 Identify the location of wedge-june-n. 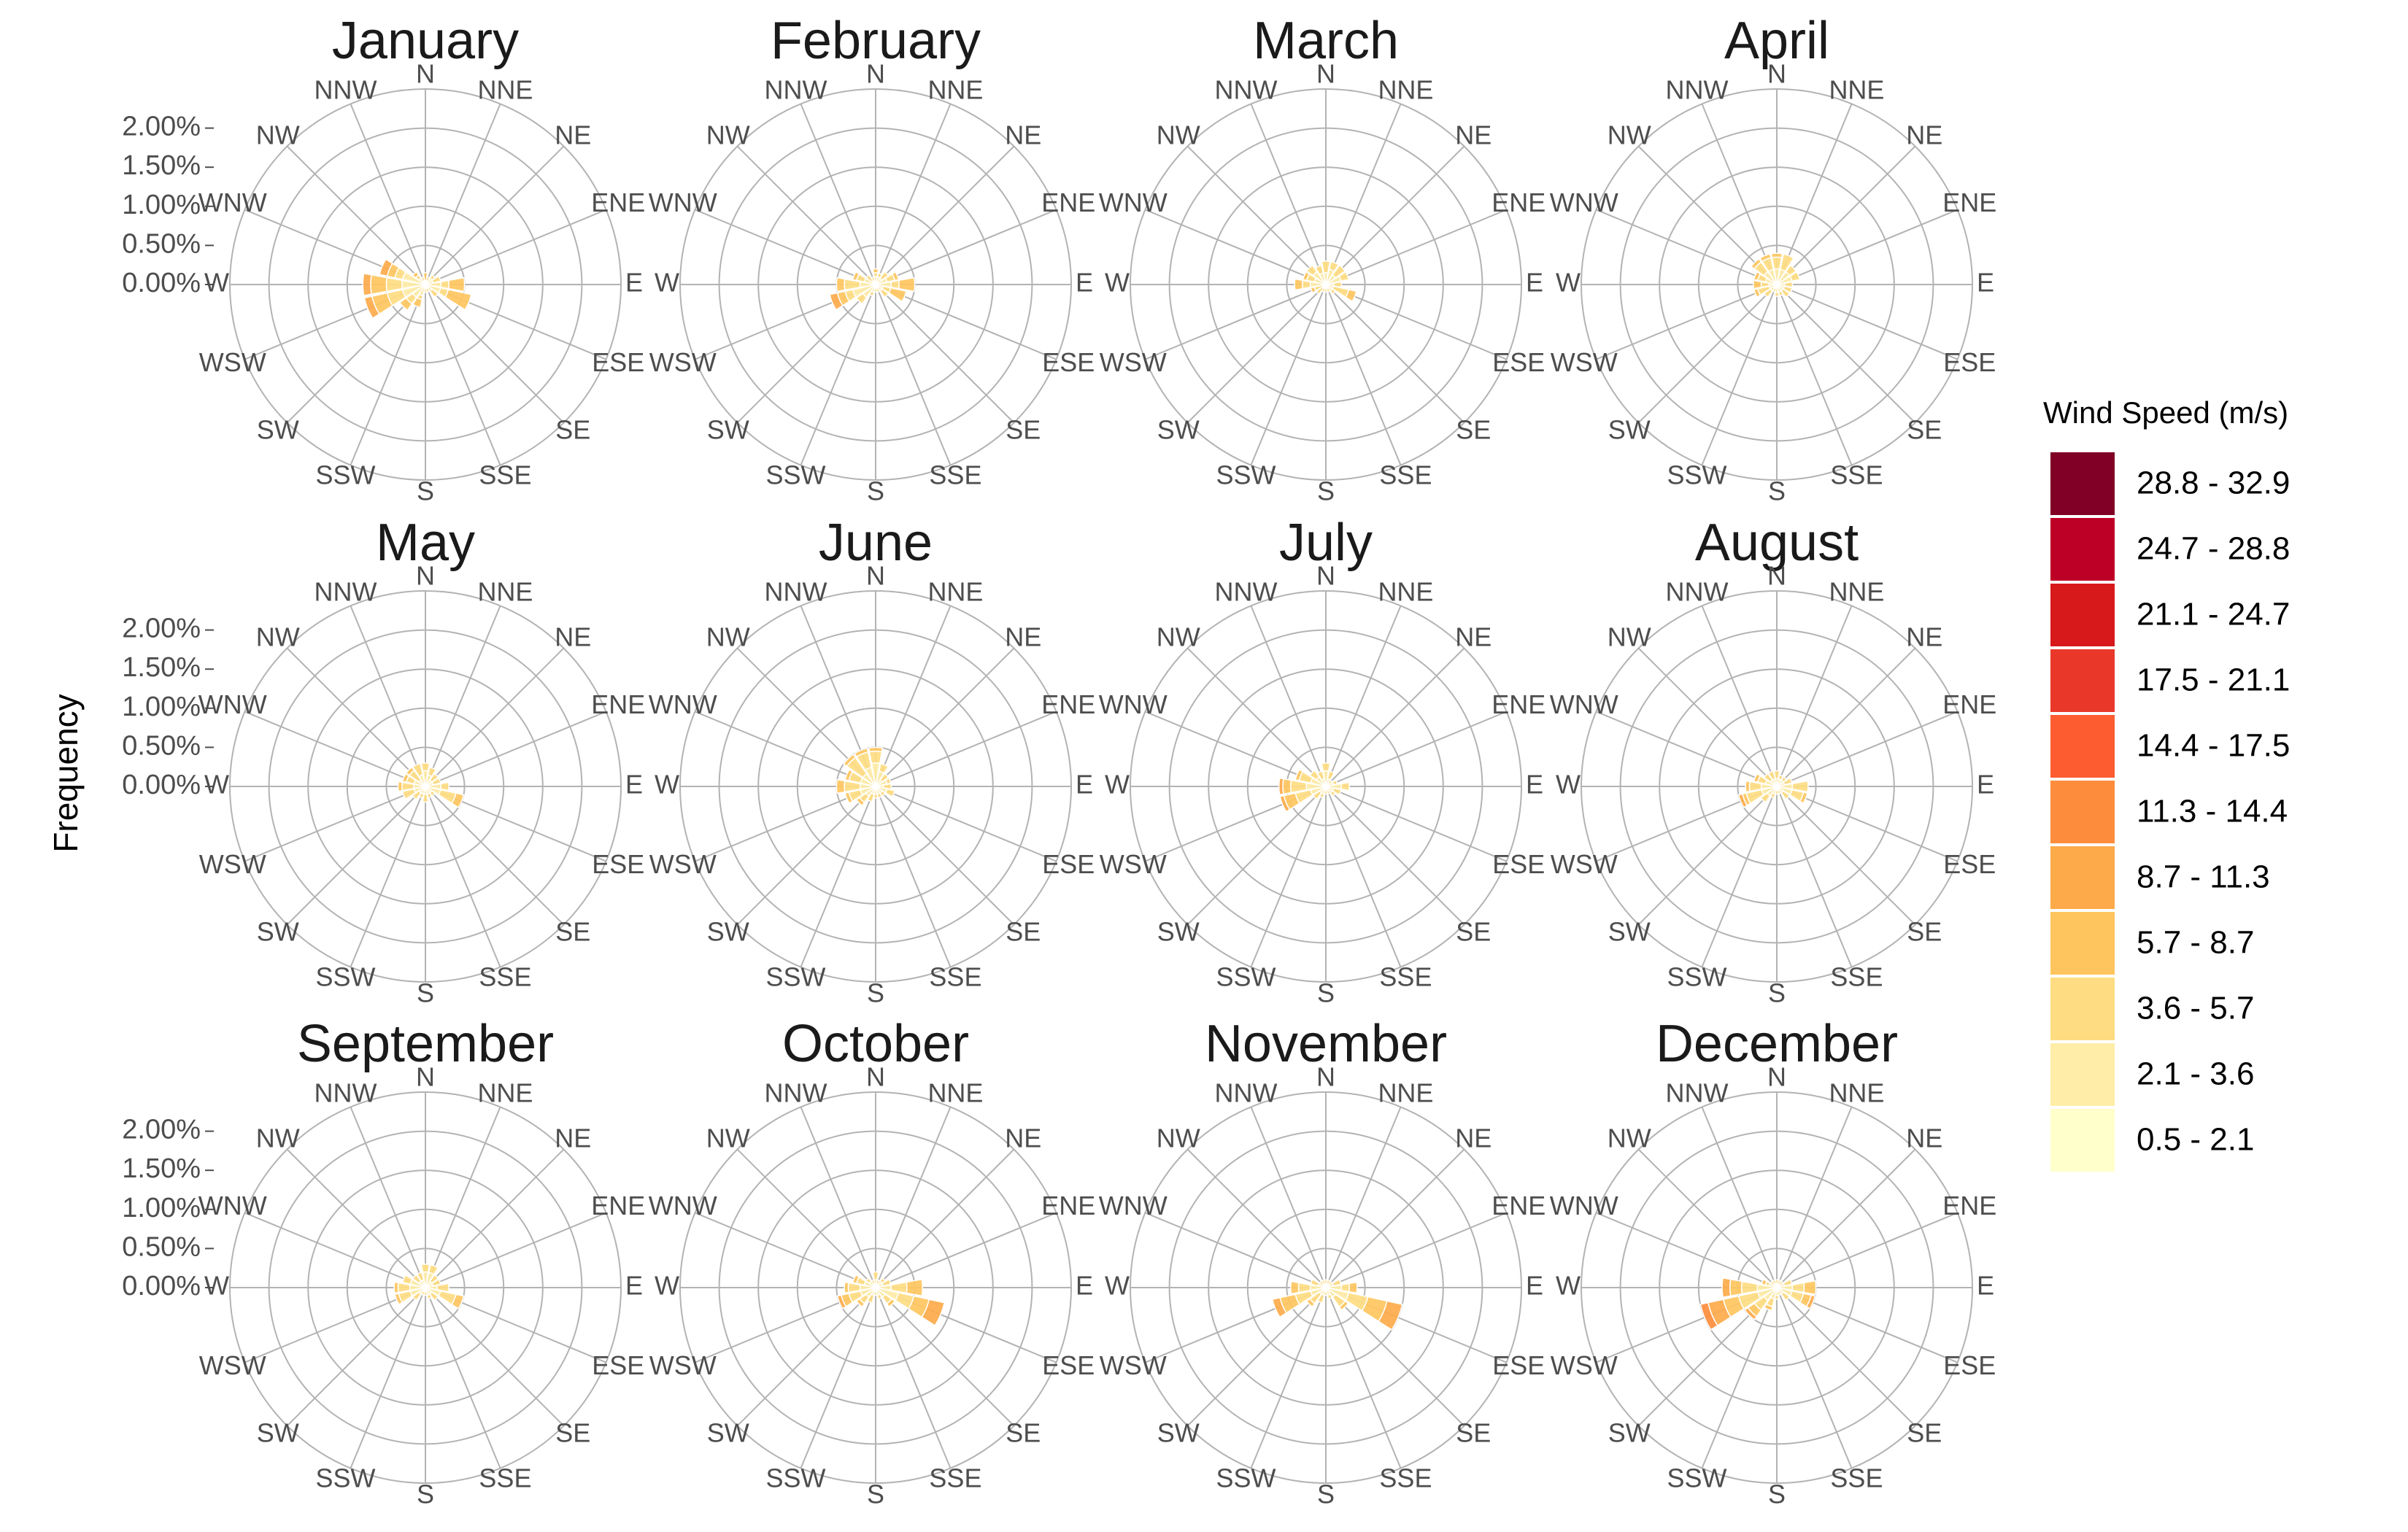
(875, 758).